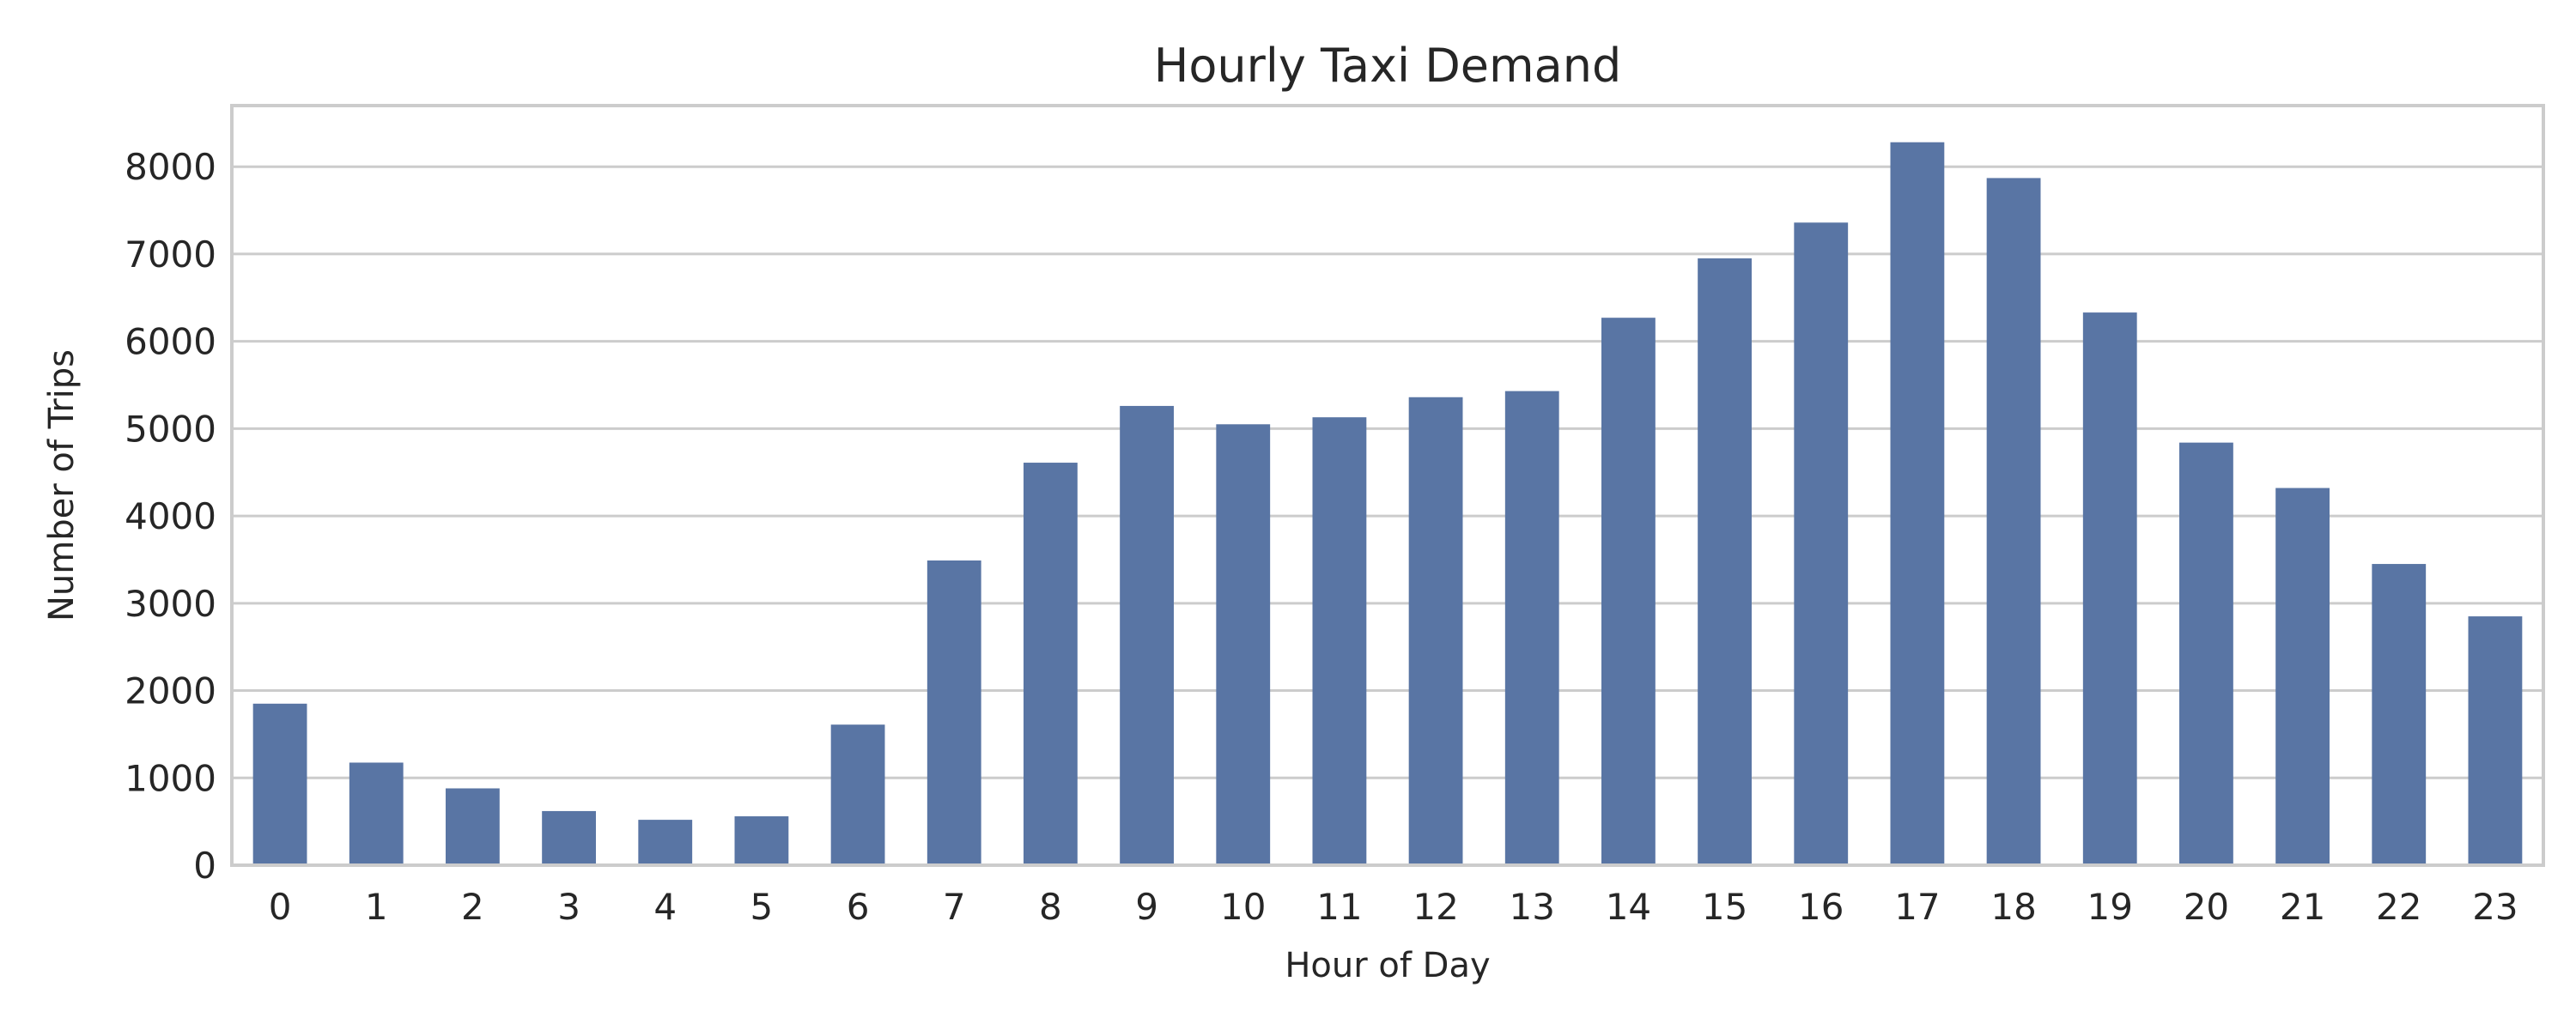 This screenshot has height=1030, width=2576. I want to click on x-tick-label-4: 4, so click(665, 907).